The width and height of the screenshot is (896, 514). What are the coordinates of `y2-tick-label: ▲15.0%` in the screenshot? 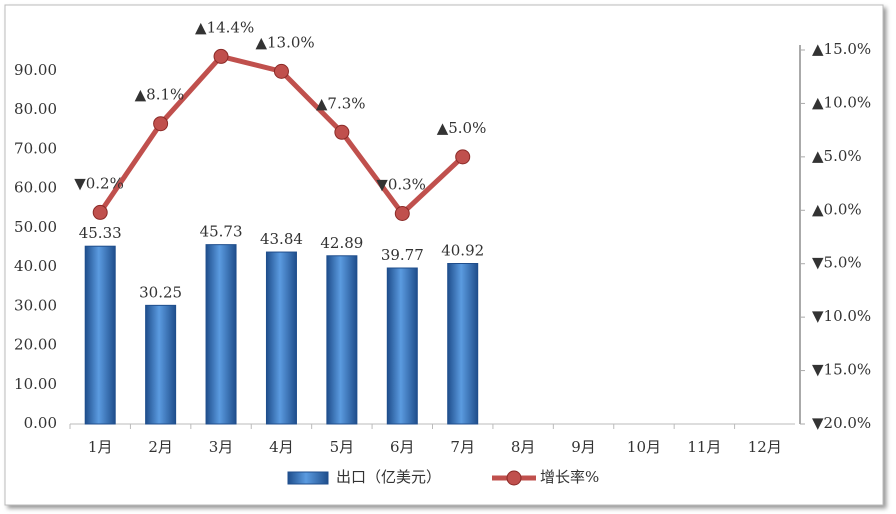 It's located at (841, 49).